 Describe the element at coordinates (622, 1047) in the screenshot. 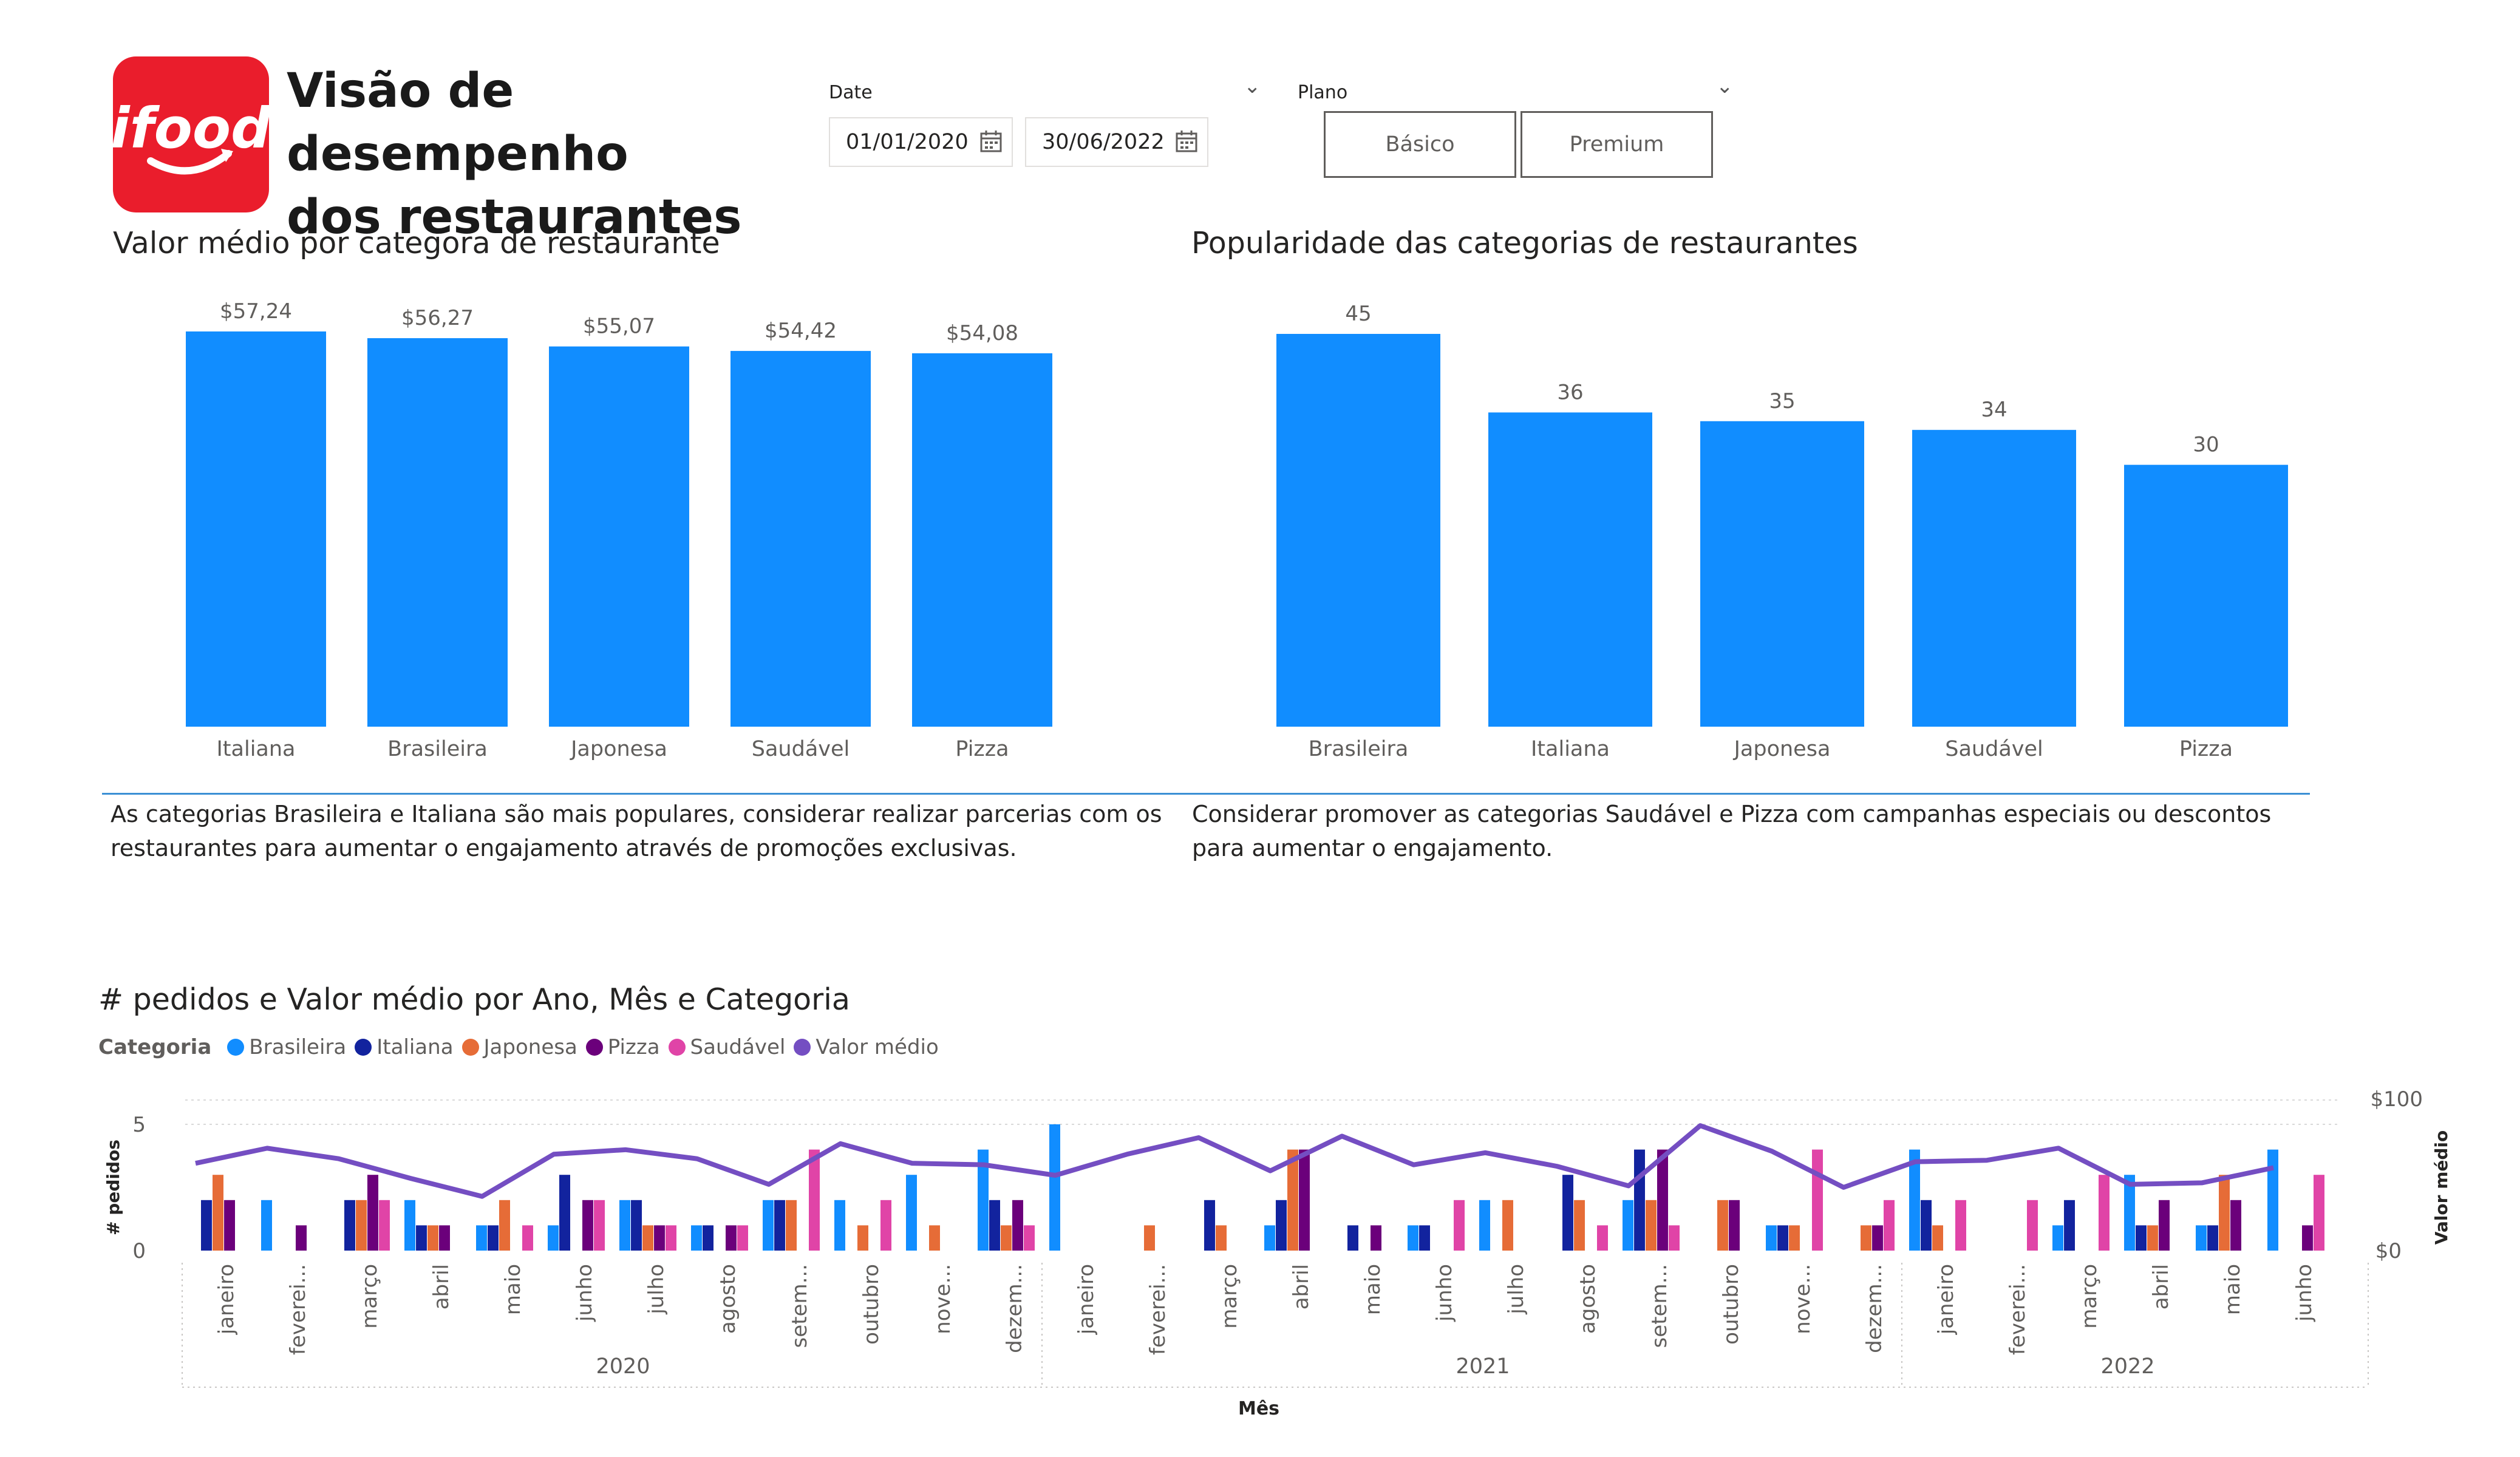

I see `legend-item-pizza: Pizza` at that location.